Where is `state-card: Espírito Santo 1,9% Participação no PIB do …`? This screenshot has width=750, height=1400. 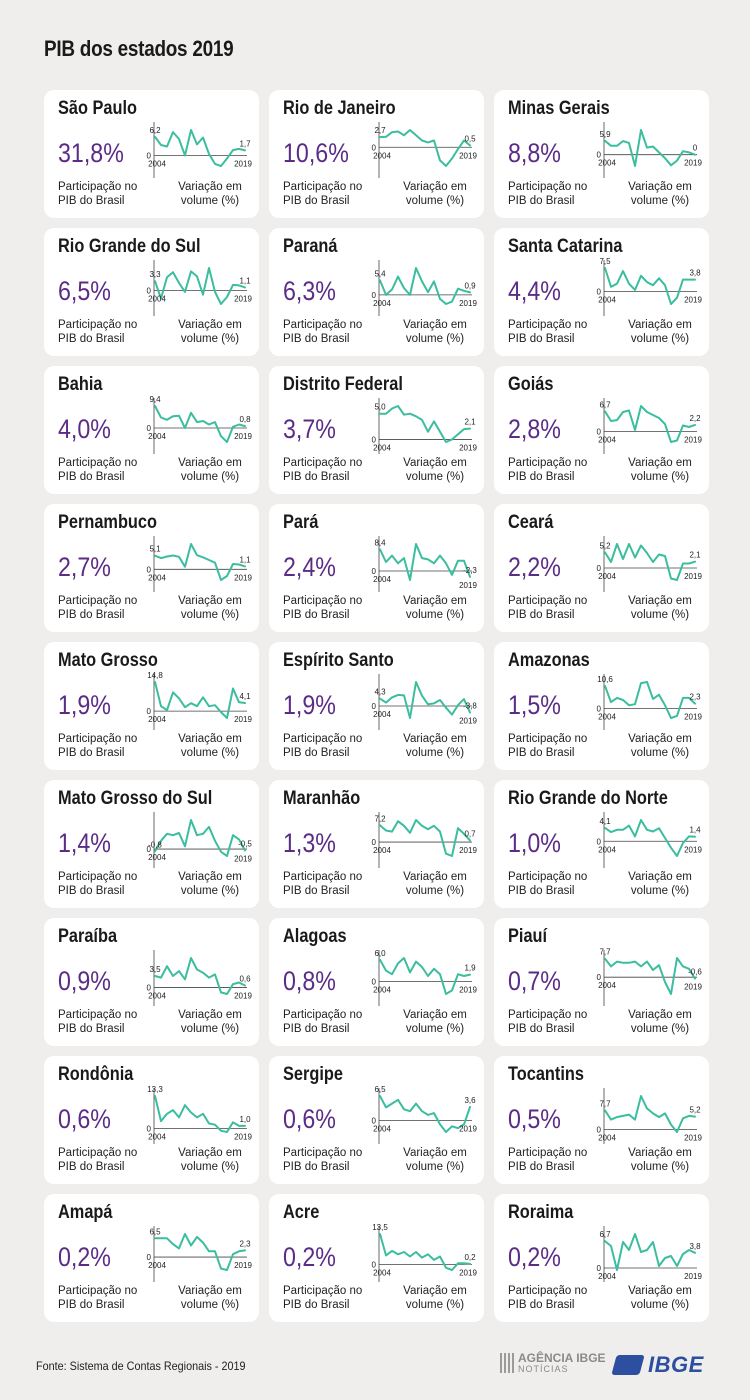
state-card: Espírito Santo 1,9% Participação no PIB do … is located at coordinates (376, 706).